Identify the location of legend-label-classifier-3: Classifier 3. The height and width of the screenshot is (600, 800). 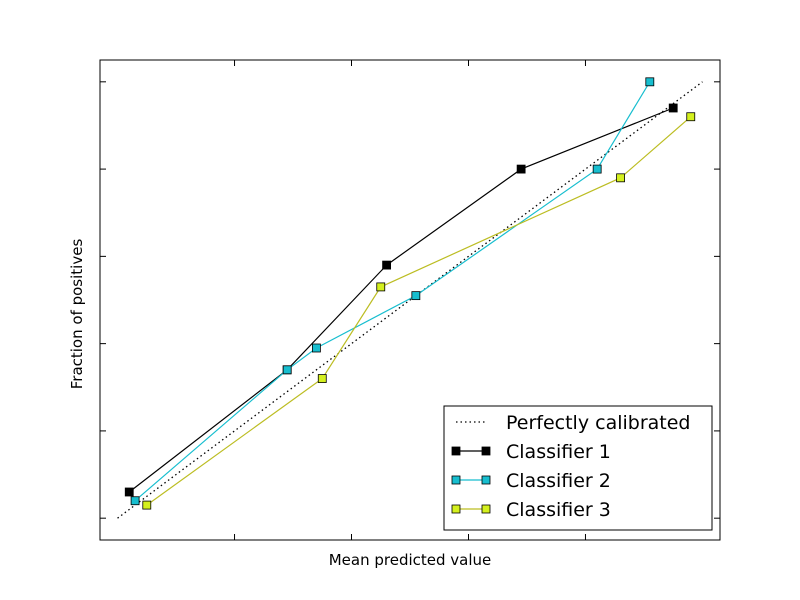
(558, 510).